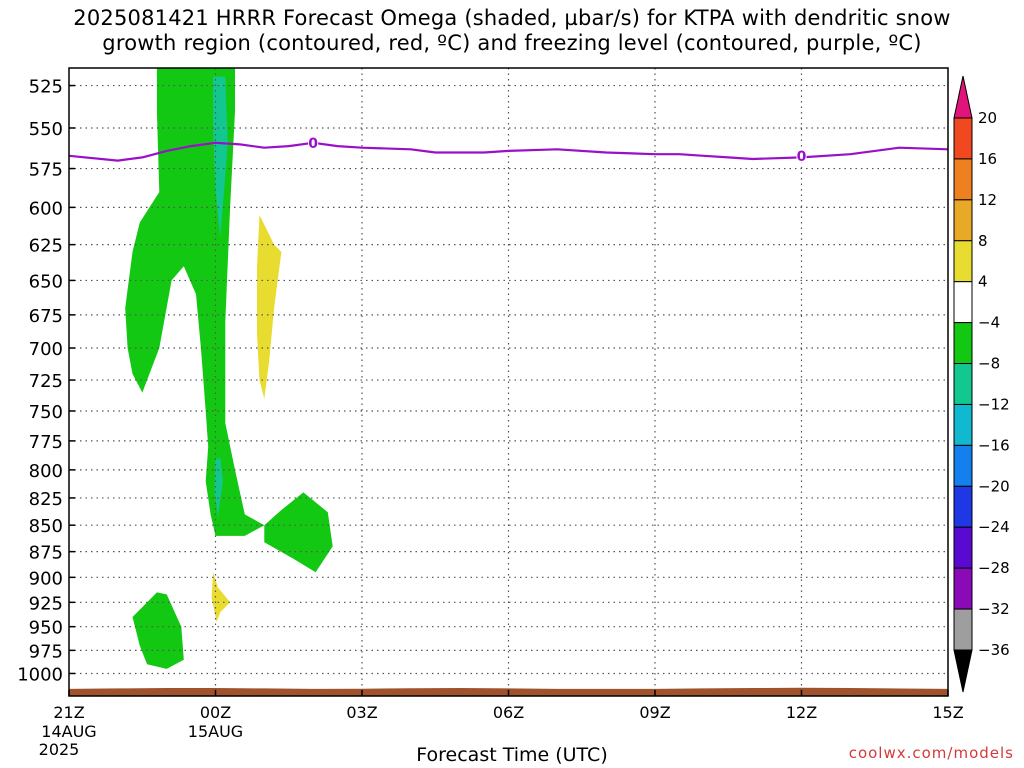 The image size is (1024, 768). Describe the element at coordinates (512, 755) in the screenshot. I see `x-axis-label: Forecast Time (UTC)` at that location.